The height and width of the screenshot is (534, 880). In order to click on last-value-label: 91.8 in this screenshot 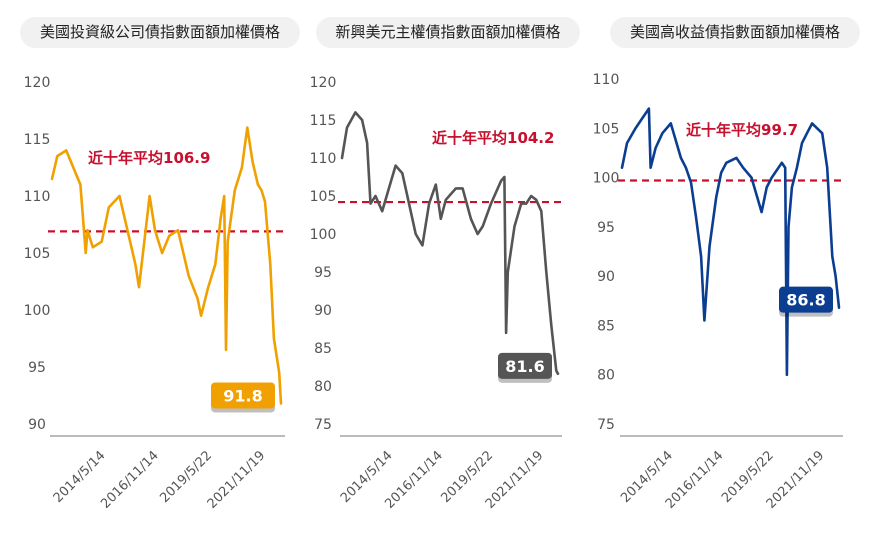, I will do `click(242, 395)`.